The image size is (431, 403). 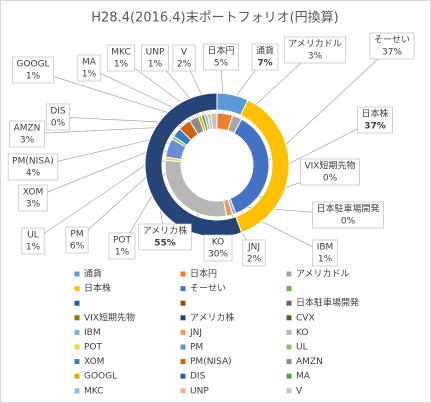 What do you see at coordinates (374, 114) in the screenshot?
I see `label-name: 日本株` at bounding box center [374, 114].